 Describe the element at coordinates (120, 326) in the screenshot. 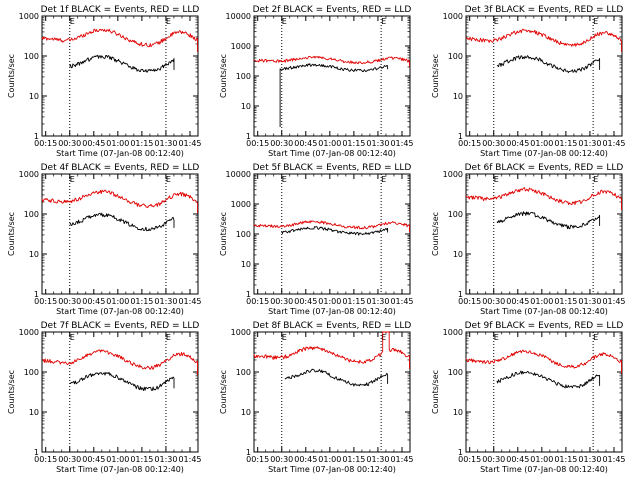

I see `panel-title: Det 7f BLACK = Events, RED = LLD` at that location.